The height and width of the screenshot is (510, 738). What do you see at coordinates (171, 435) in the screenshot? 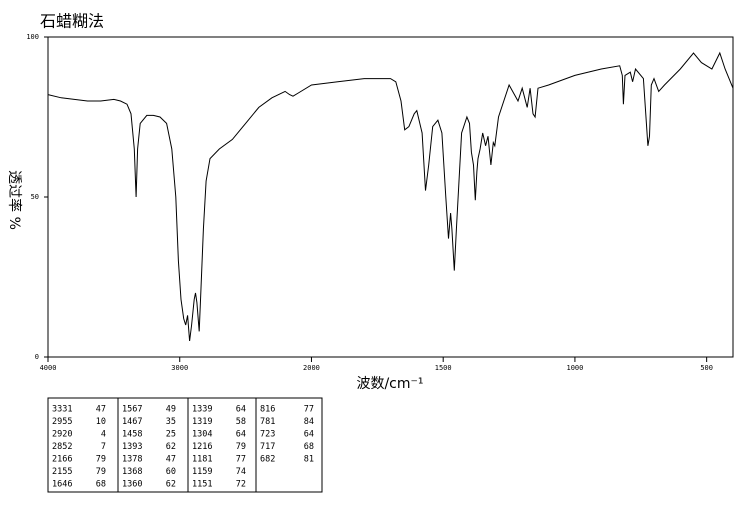
I see `peak-transmittance: 25` at bounding box center [171, 435].